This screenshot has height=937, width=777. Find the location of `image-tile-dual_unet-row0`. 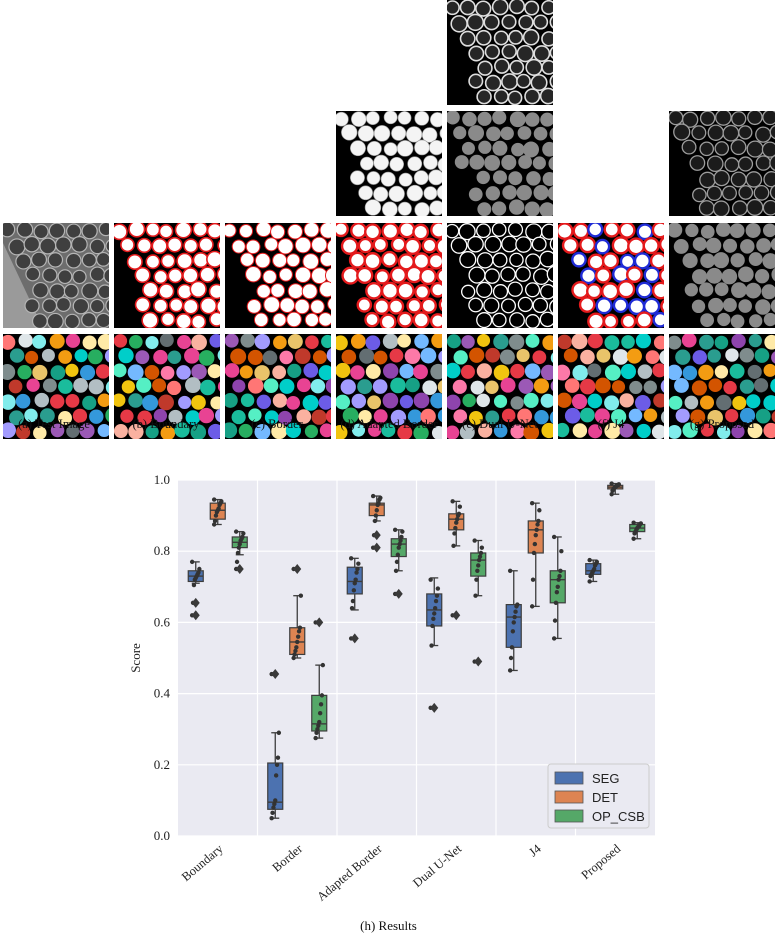

image-tile-dual_unet-row0 is located at coordinates (500, 52).